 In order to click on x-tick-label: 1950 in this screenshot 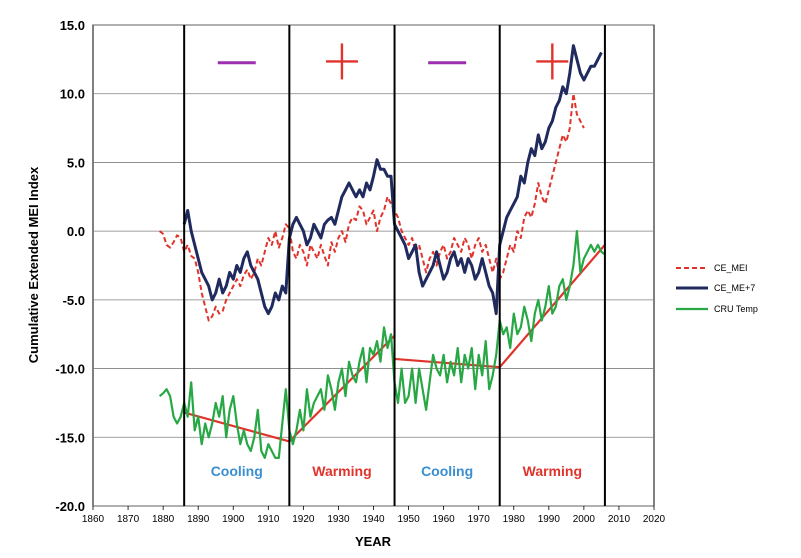, I will do `click(408, 519)`.